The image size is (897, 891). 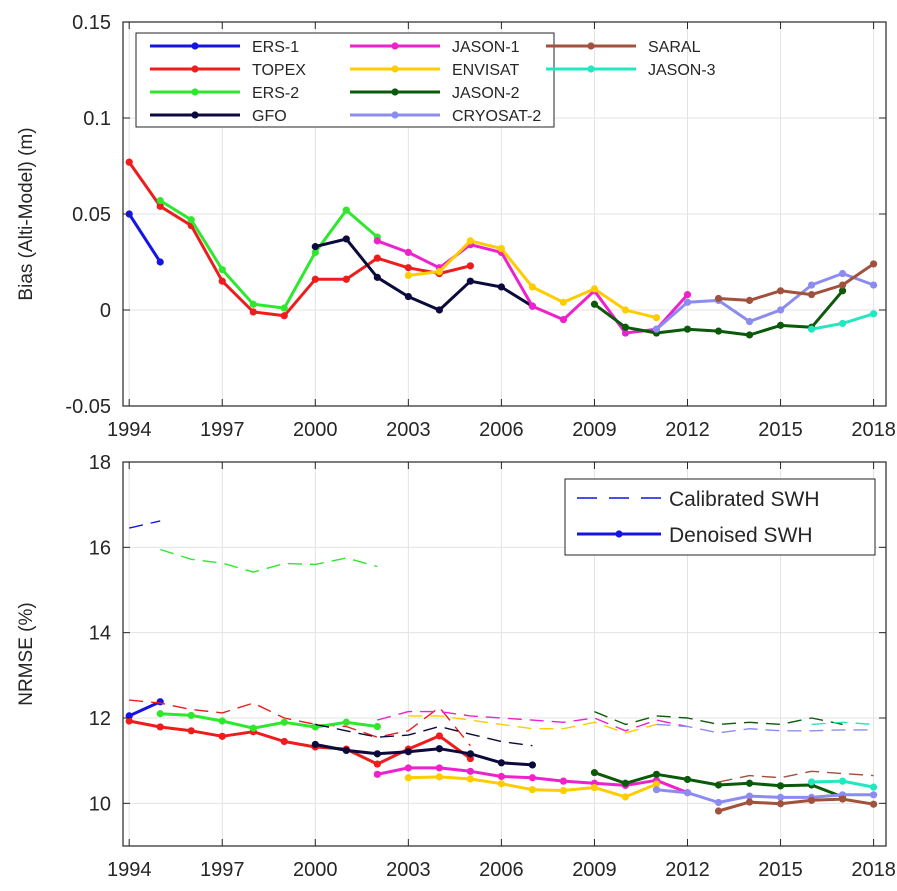 I want to click on series-line-saral-solid, so click(x=796, y=805).